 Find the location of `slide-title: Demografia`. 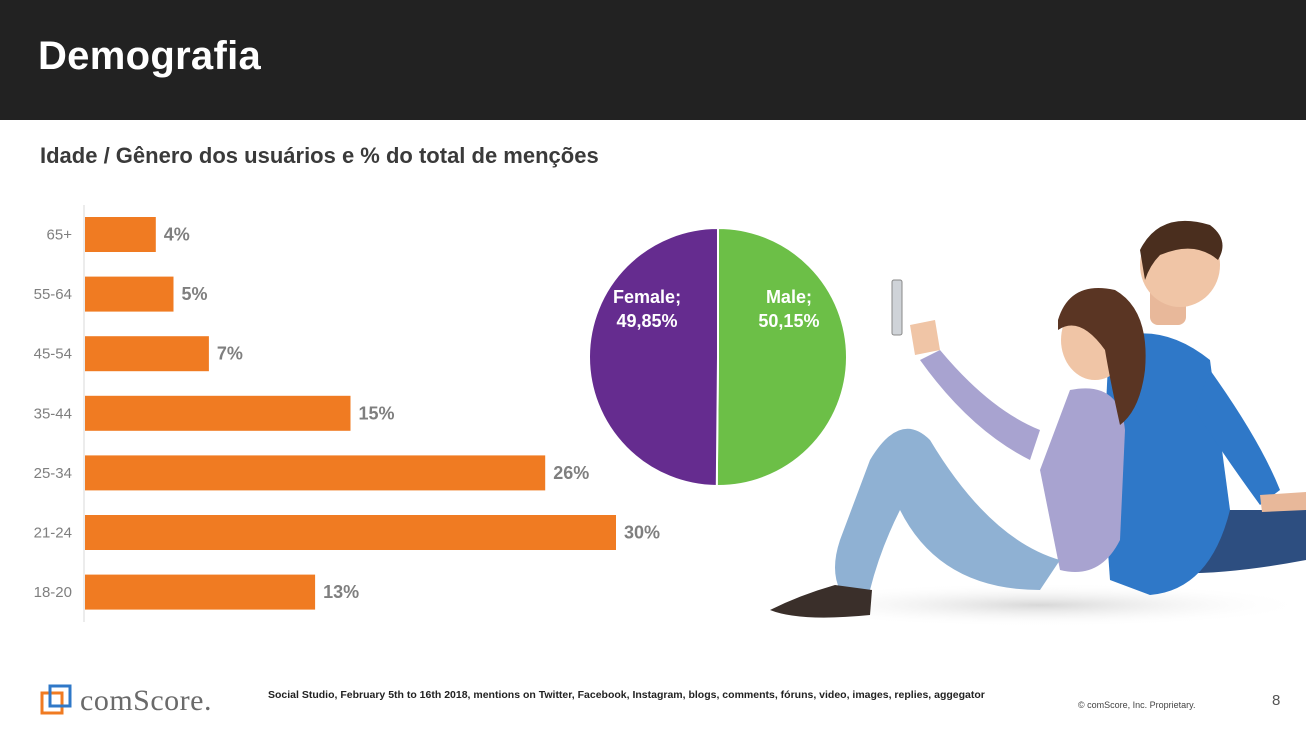

slide-title: Demografia is located at coordinates (150, 56).